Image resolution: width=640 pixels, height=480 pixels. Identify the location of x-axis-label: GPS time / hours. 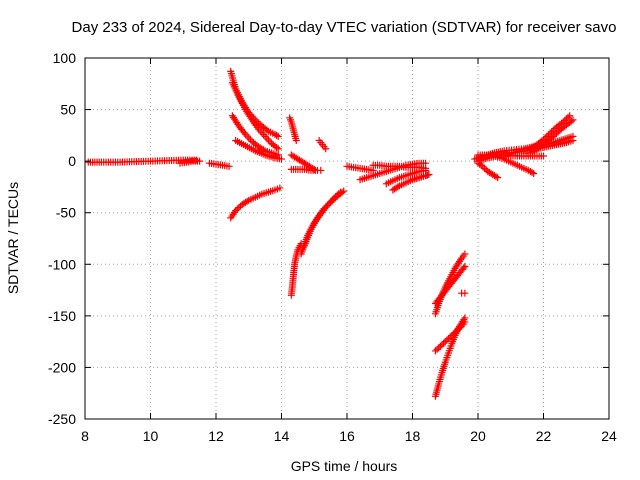
(344, 466).